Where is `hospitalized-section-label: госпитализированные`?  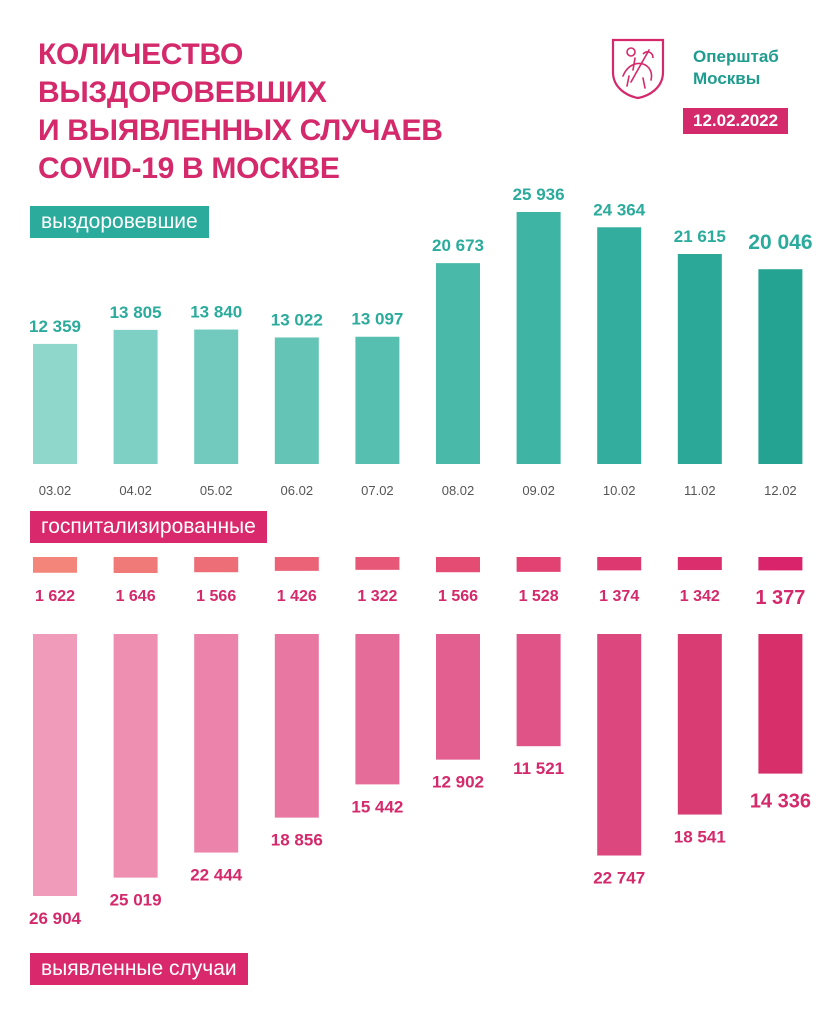
hospitalized-section-label: госпитализированные is located at coordinates (148, 527).